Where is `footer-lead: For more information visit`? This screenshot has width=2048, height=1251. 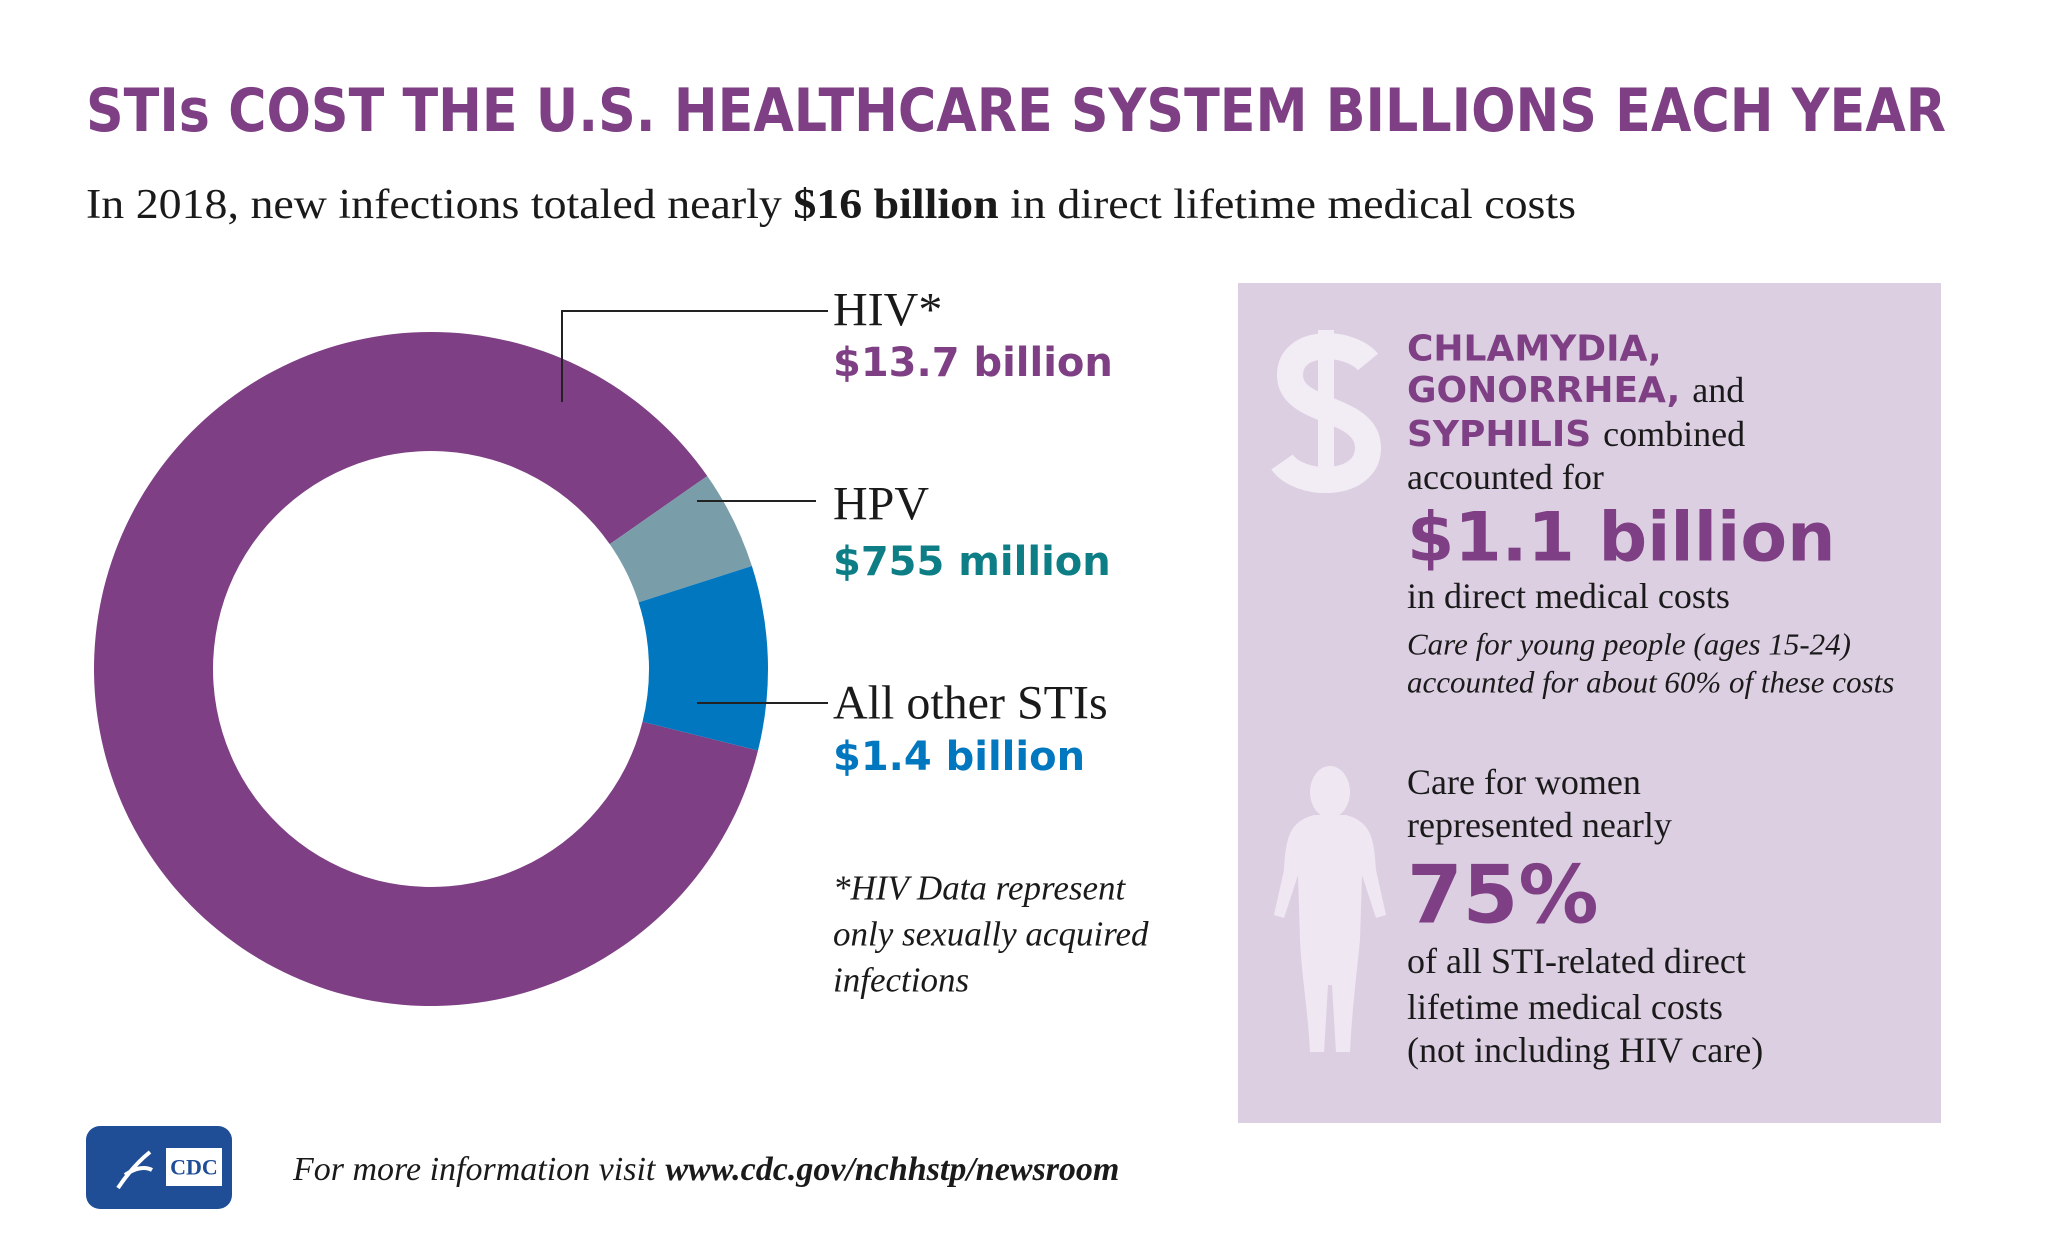 footer-lead: For more information visit is located at coordinates (474, 1169).